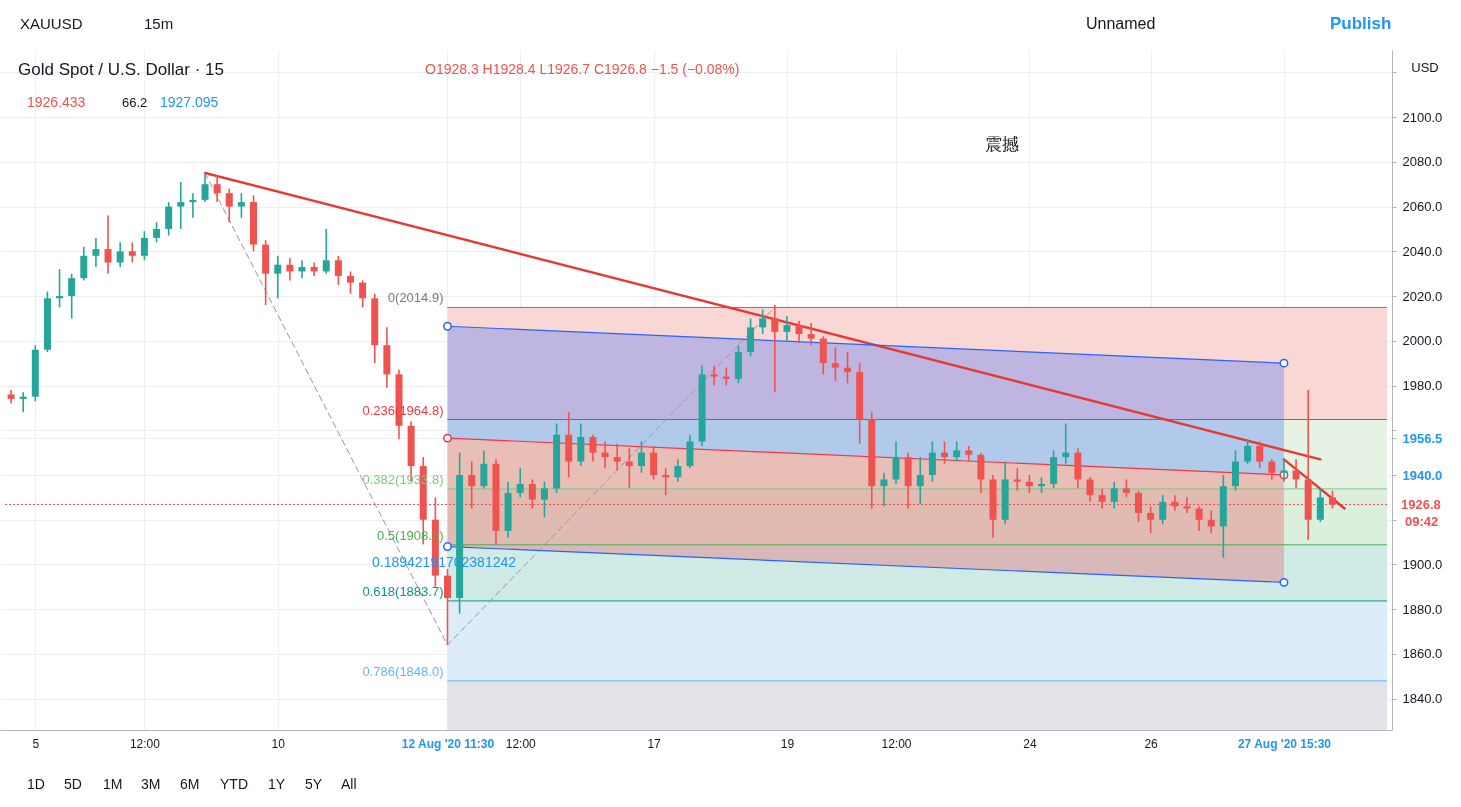 The width and height of the screenshot is (1461, 807). What do you see at coordinates (415, 298) in the screenshot?
I see `ref-line-label: 0(2014.9)` at bounding box center [415, 298].